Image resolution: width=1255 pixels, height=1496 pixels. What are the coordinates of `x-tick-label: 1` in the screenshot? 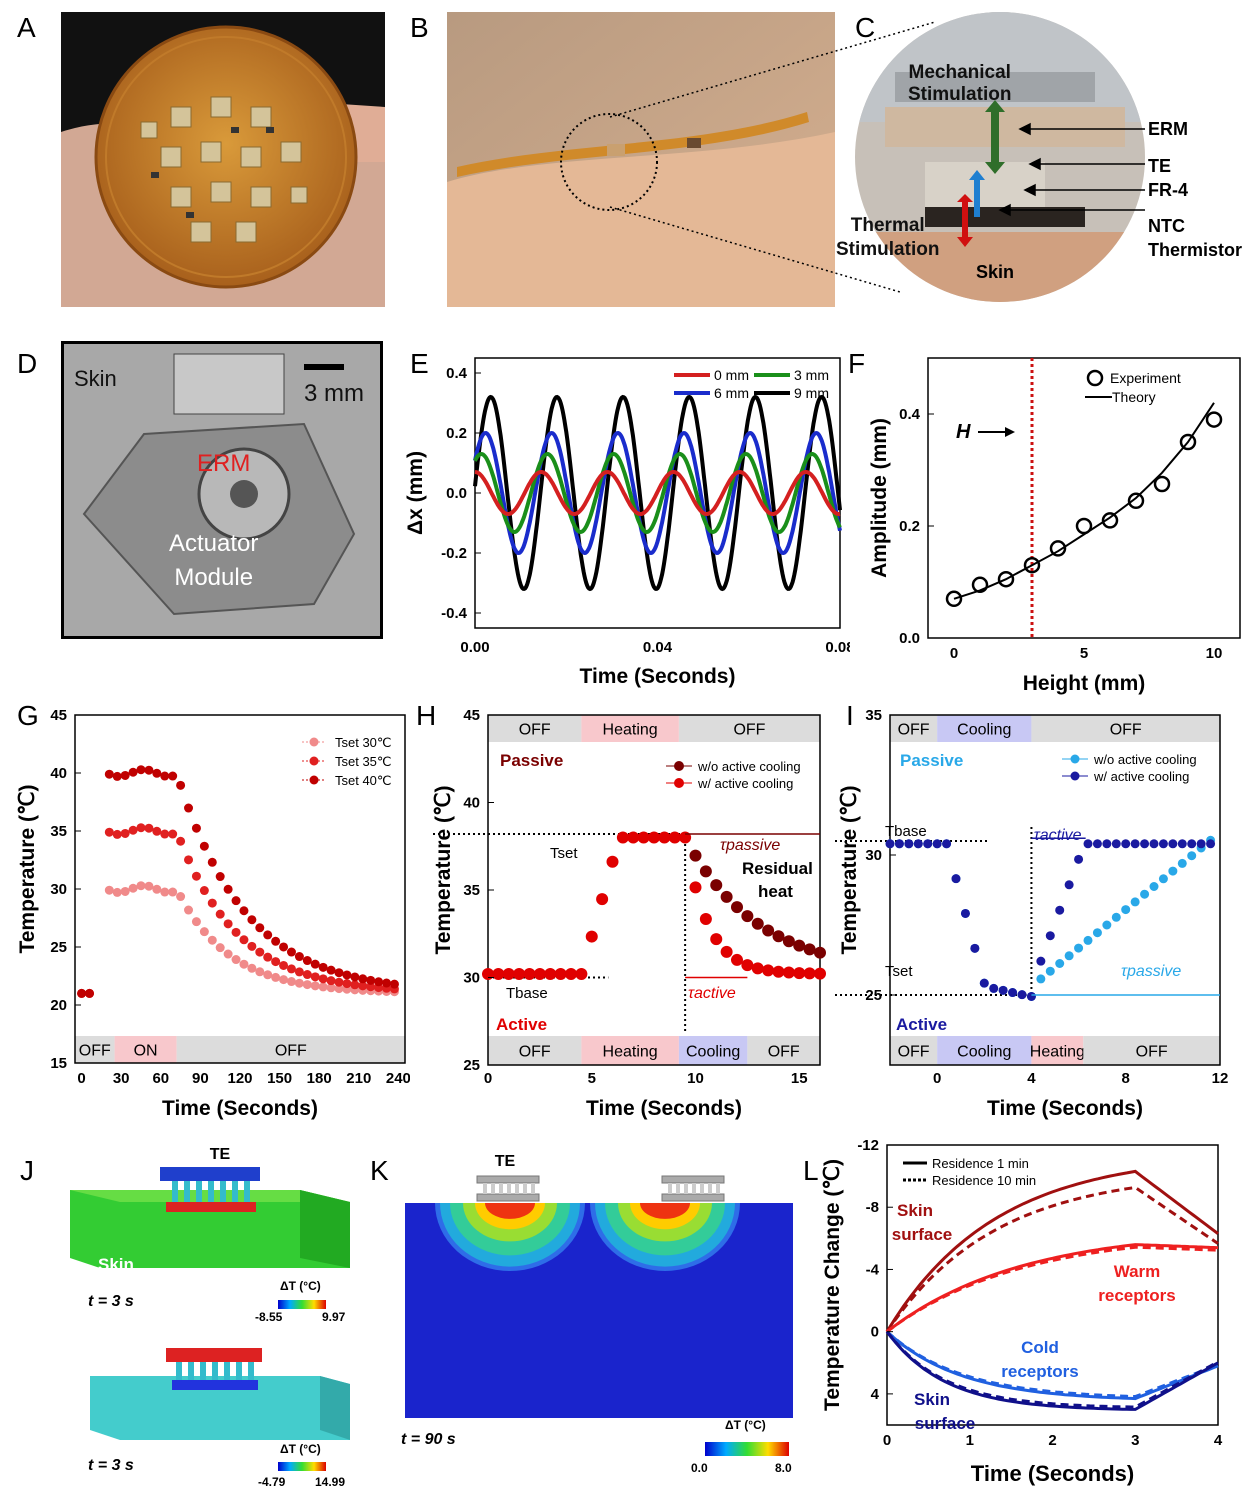 It's located at (970, 1440).